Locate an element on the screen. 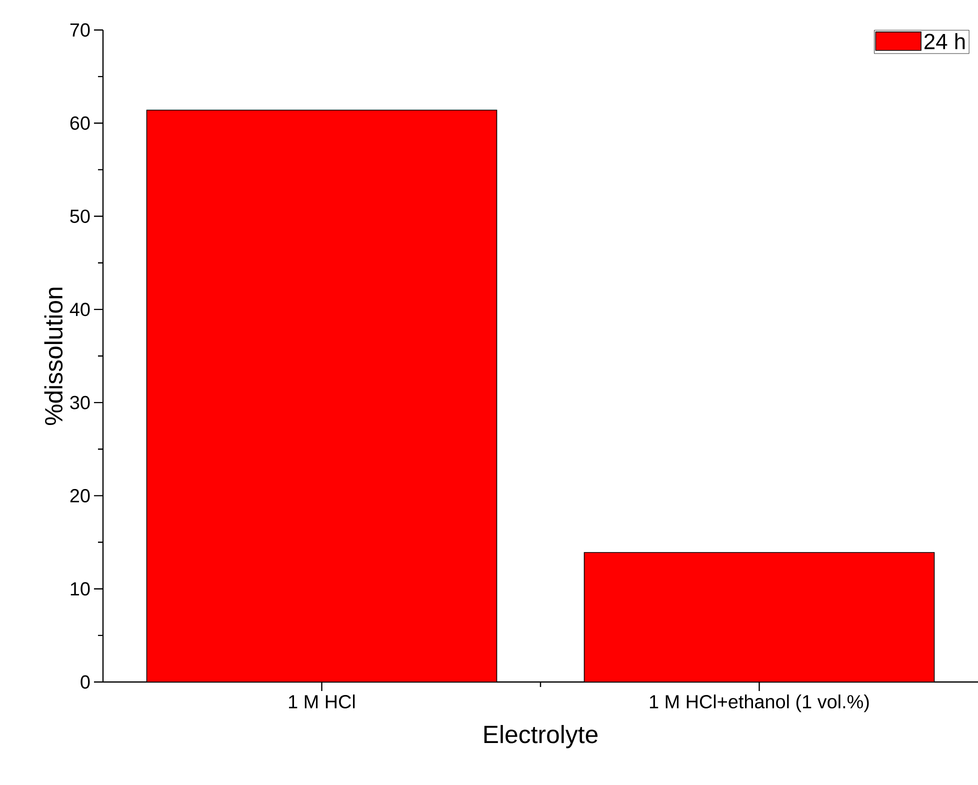 Image resolution: width=978 pixels, height=785 pixels. y-tick-label: 40 is located at coordinates (80, 309).